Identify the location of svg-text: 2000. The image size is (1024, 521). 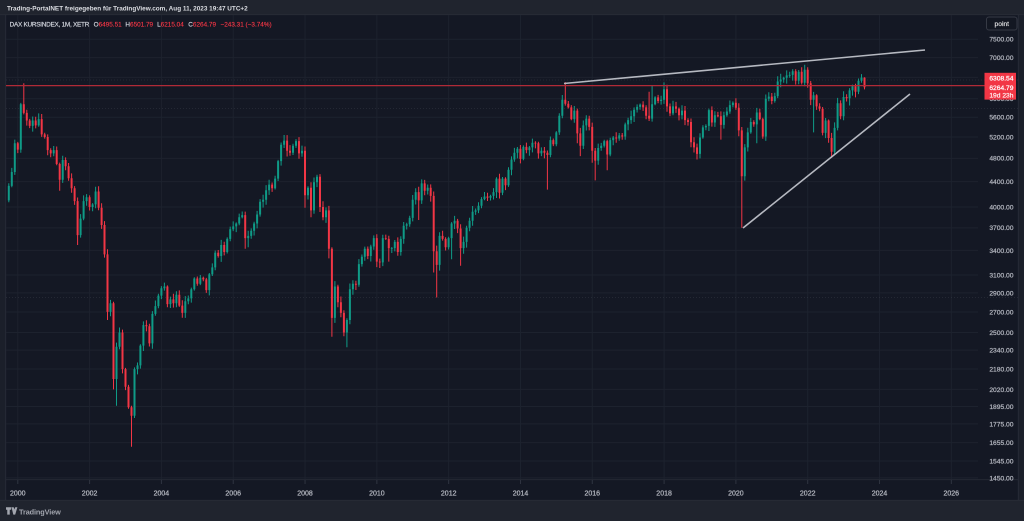
(18, 494).